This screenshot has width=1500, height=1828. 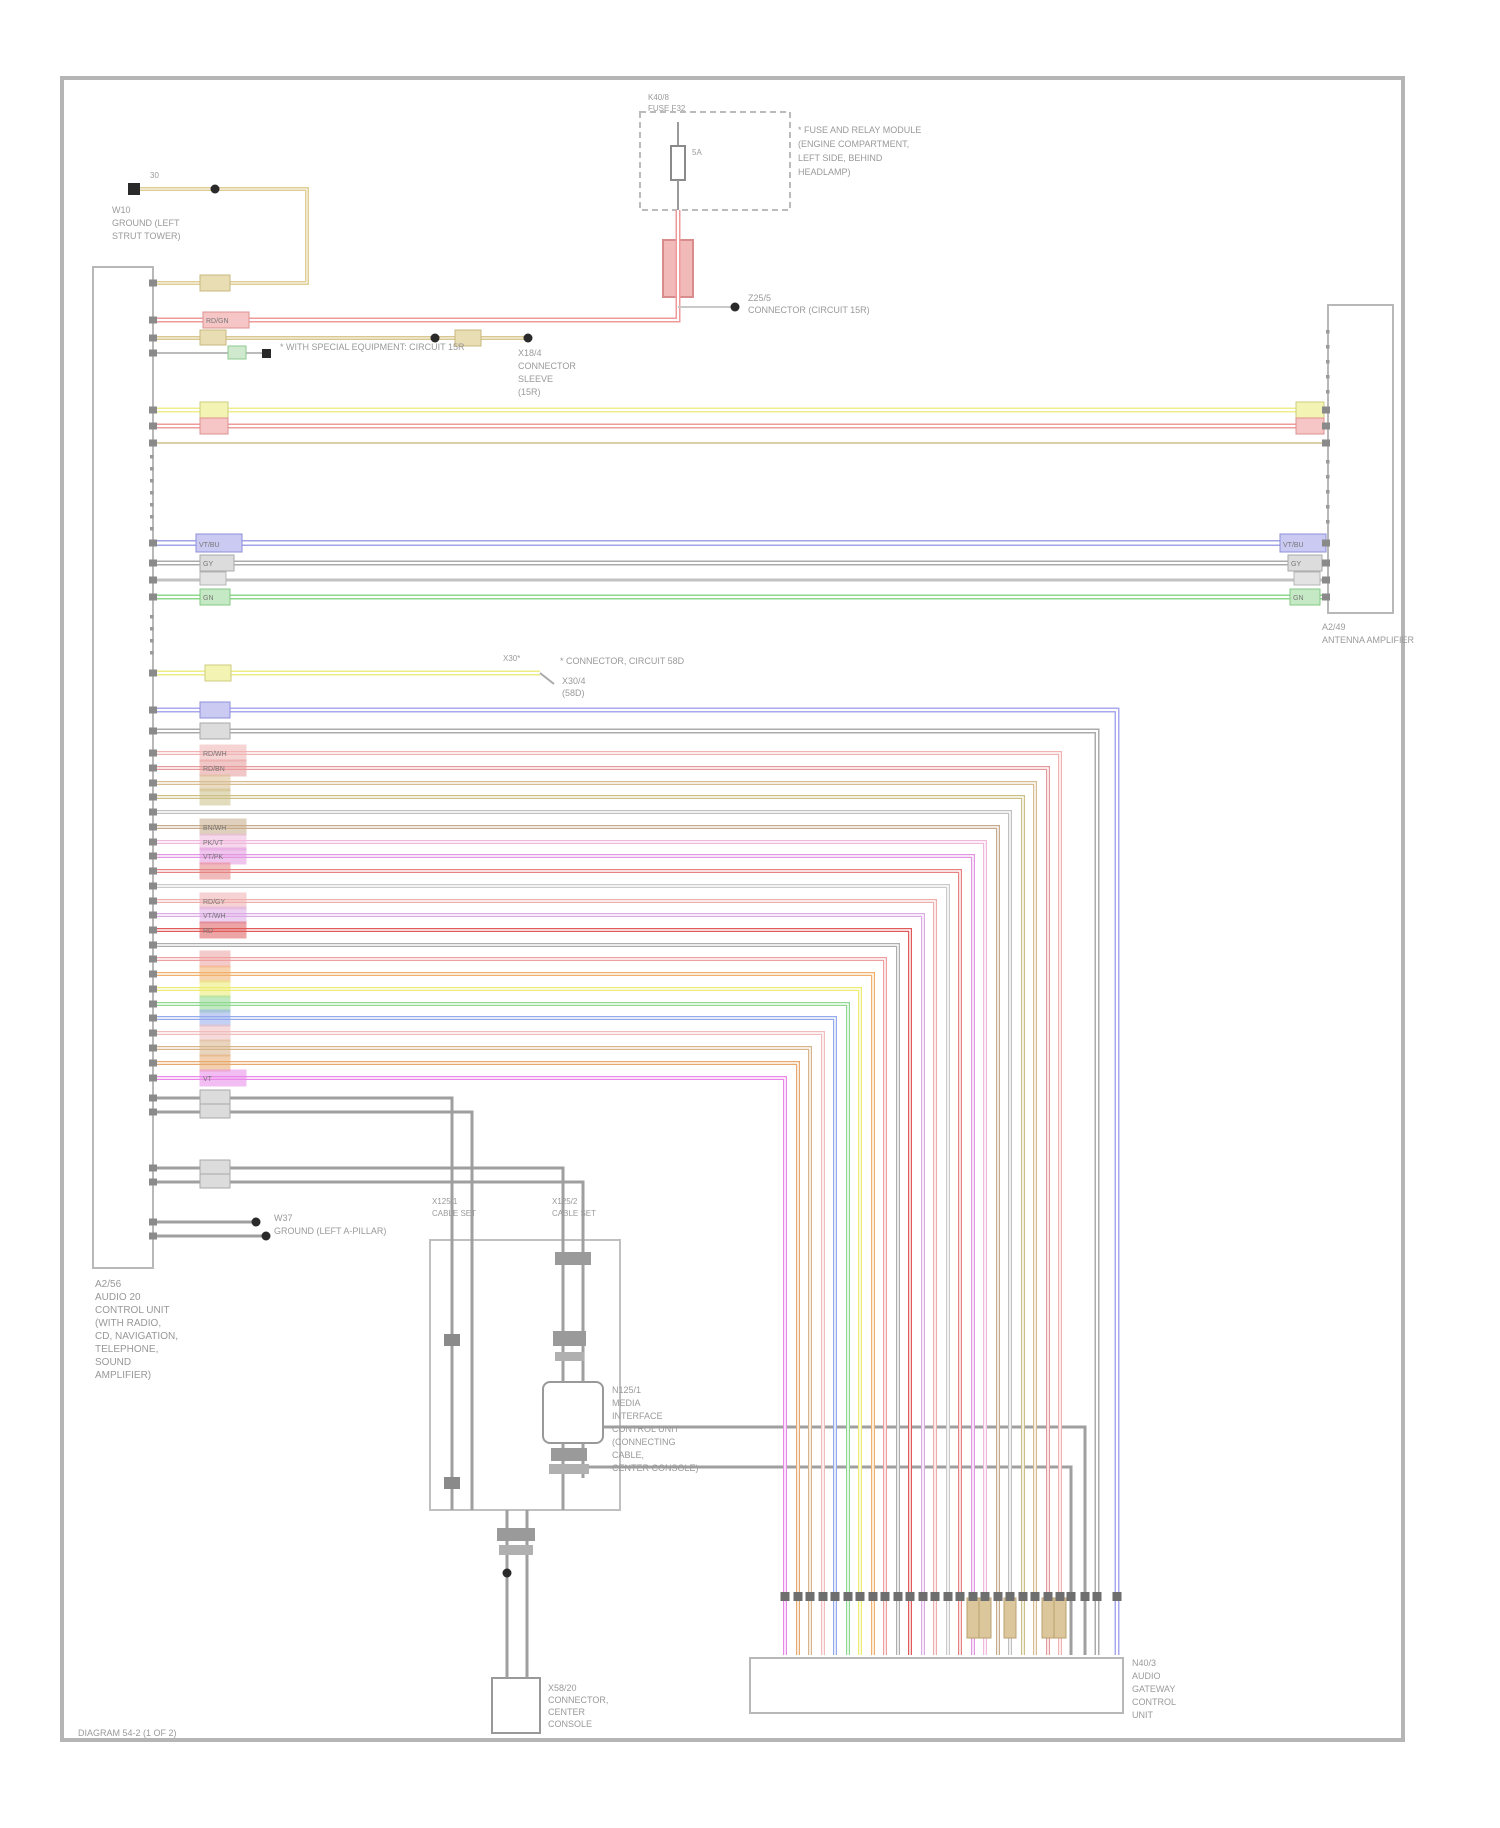 What do you see at coordinates (113, 1362) in the screenshot?
I see `left-box-label-line-7: SOUND` at bounding box center [113, 1362].